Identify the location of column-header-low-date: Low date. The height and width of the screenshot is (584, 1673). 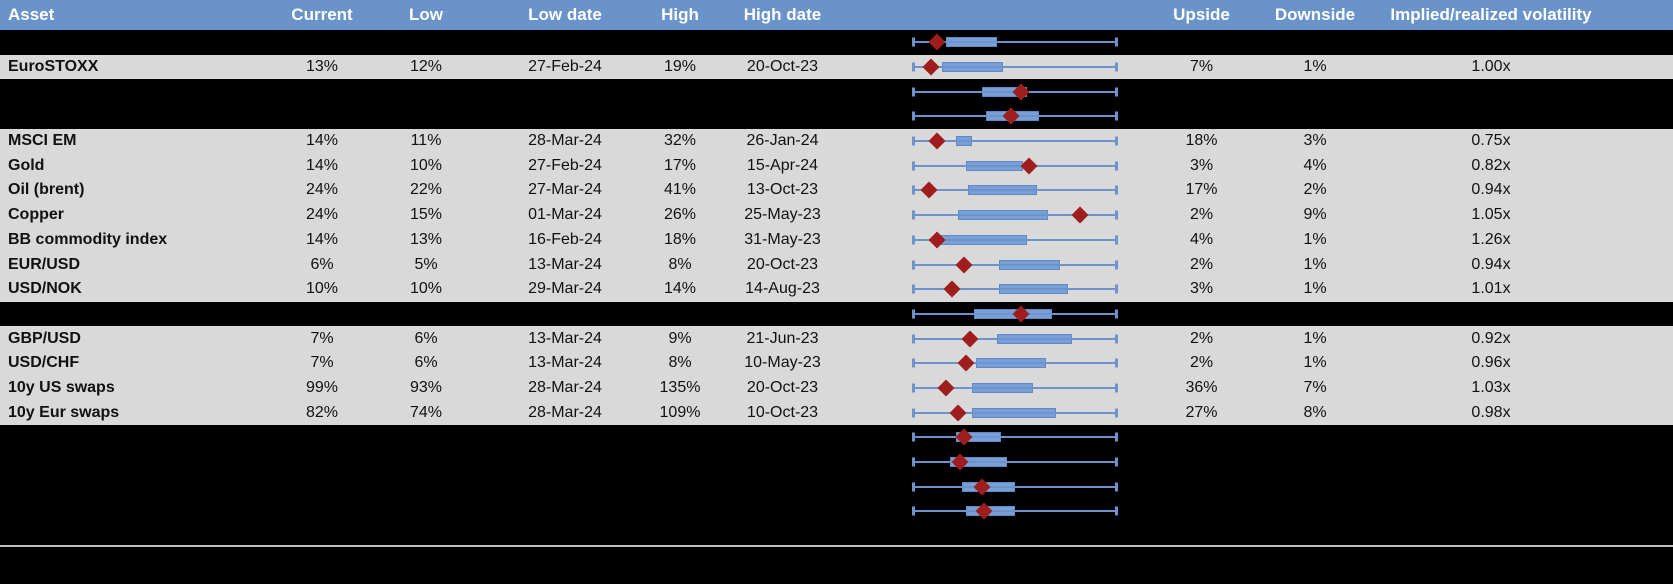
(565, 14).